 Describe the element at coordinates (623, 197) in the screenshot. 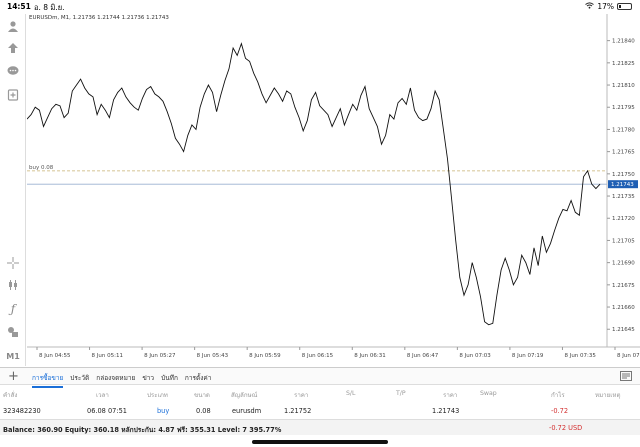

I see `y-tick-label: 1.21735` at that location.